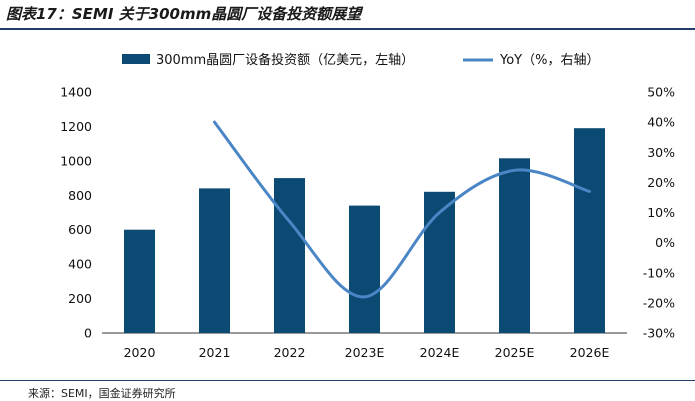 This screenshot has height=401, width=695. What do you see at coordinates (514, 245) in the screenshot?
I see `bar-2025e` at bounding box center [514, 245].